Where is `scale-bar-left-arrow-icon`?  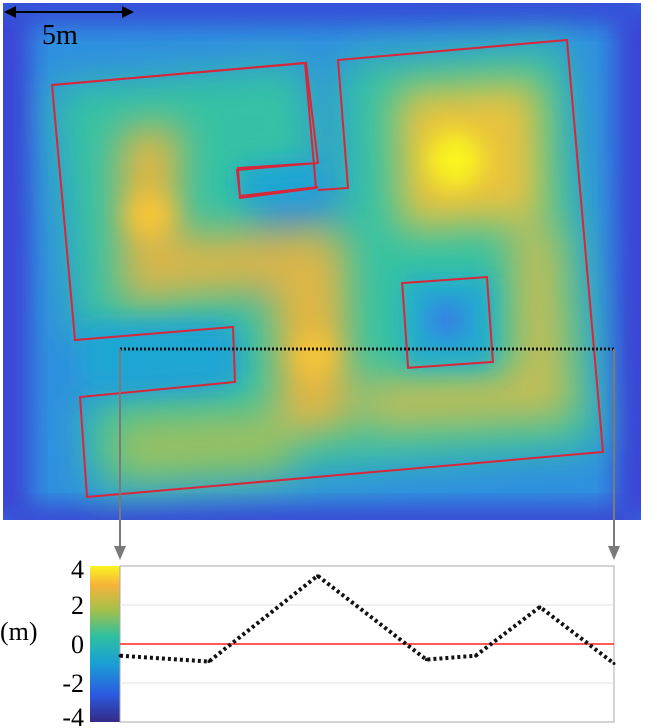 scale-bar-left-arrow-icon is located at coordinates (10, 12).